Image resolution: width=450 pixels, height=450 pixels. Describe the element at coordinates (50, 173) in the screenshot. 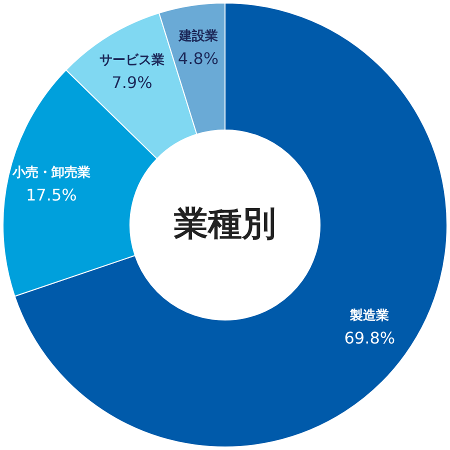

I see `slice-label: 小売・卸売業` at that location.